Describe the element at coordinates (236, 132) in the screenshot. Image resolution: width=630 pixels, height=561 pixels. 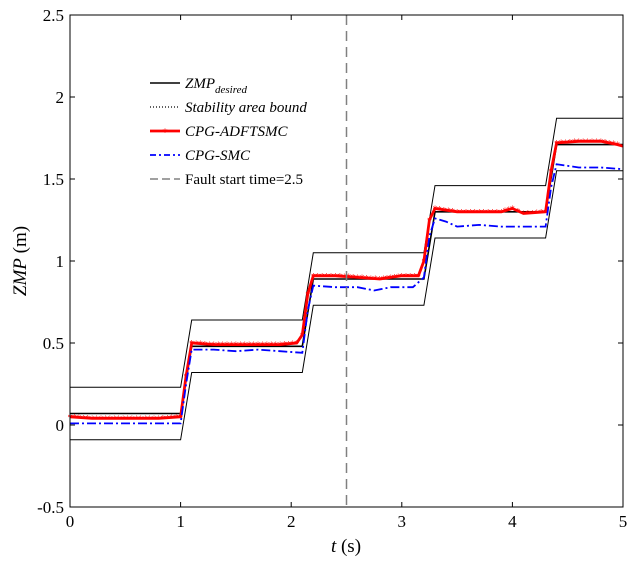
I see `legend-label: CPG-ADFTSMC` at that location.